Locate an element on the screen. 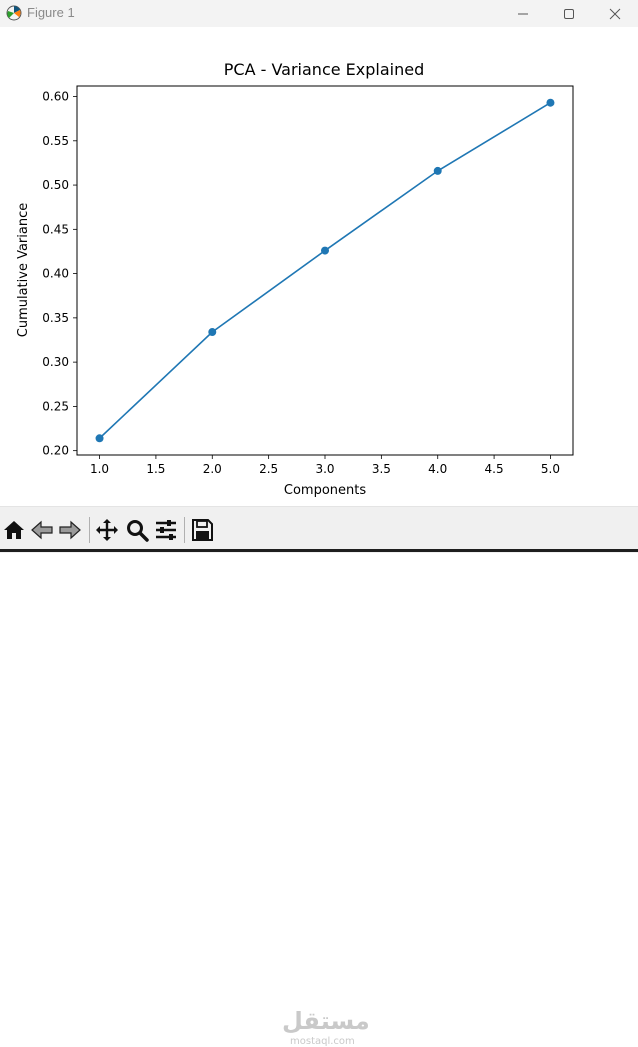  watermark-arabic: مستقل is located at coordinates (326, 1021).